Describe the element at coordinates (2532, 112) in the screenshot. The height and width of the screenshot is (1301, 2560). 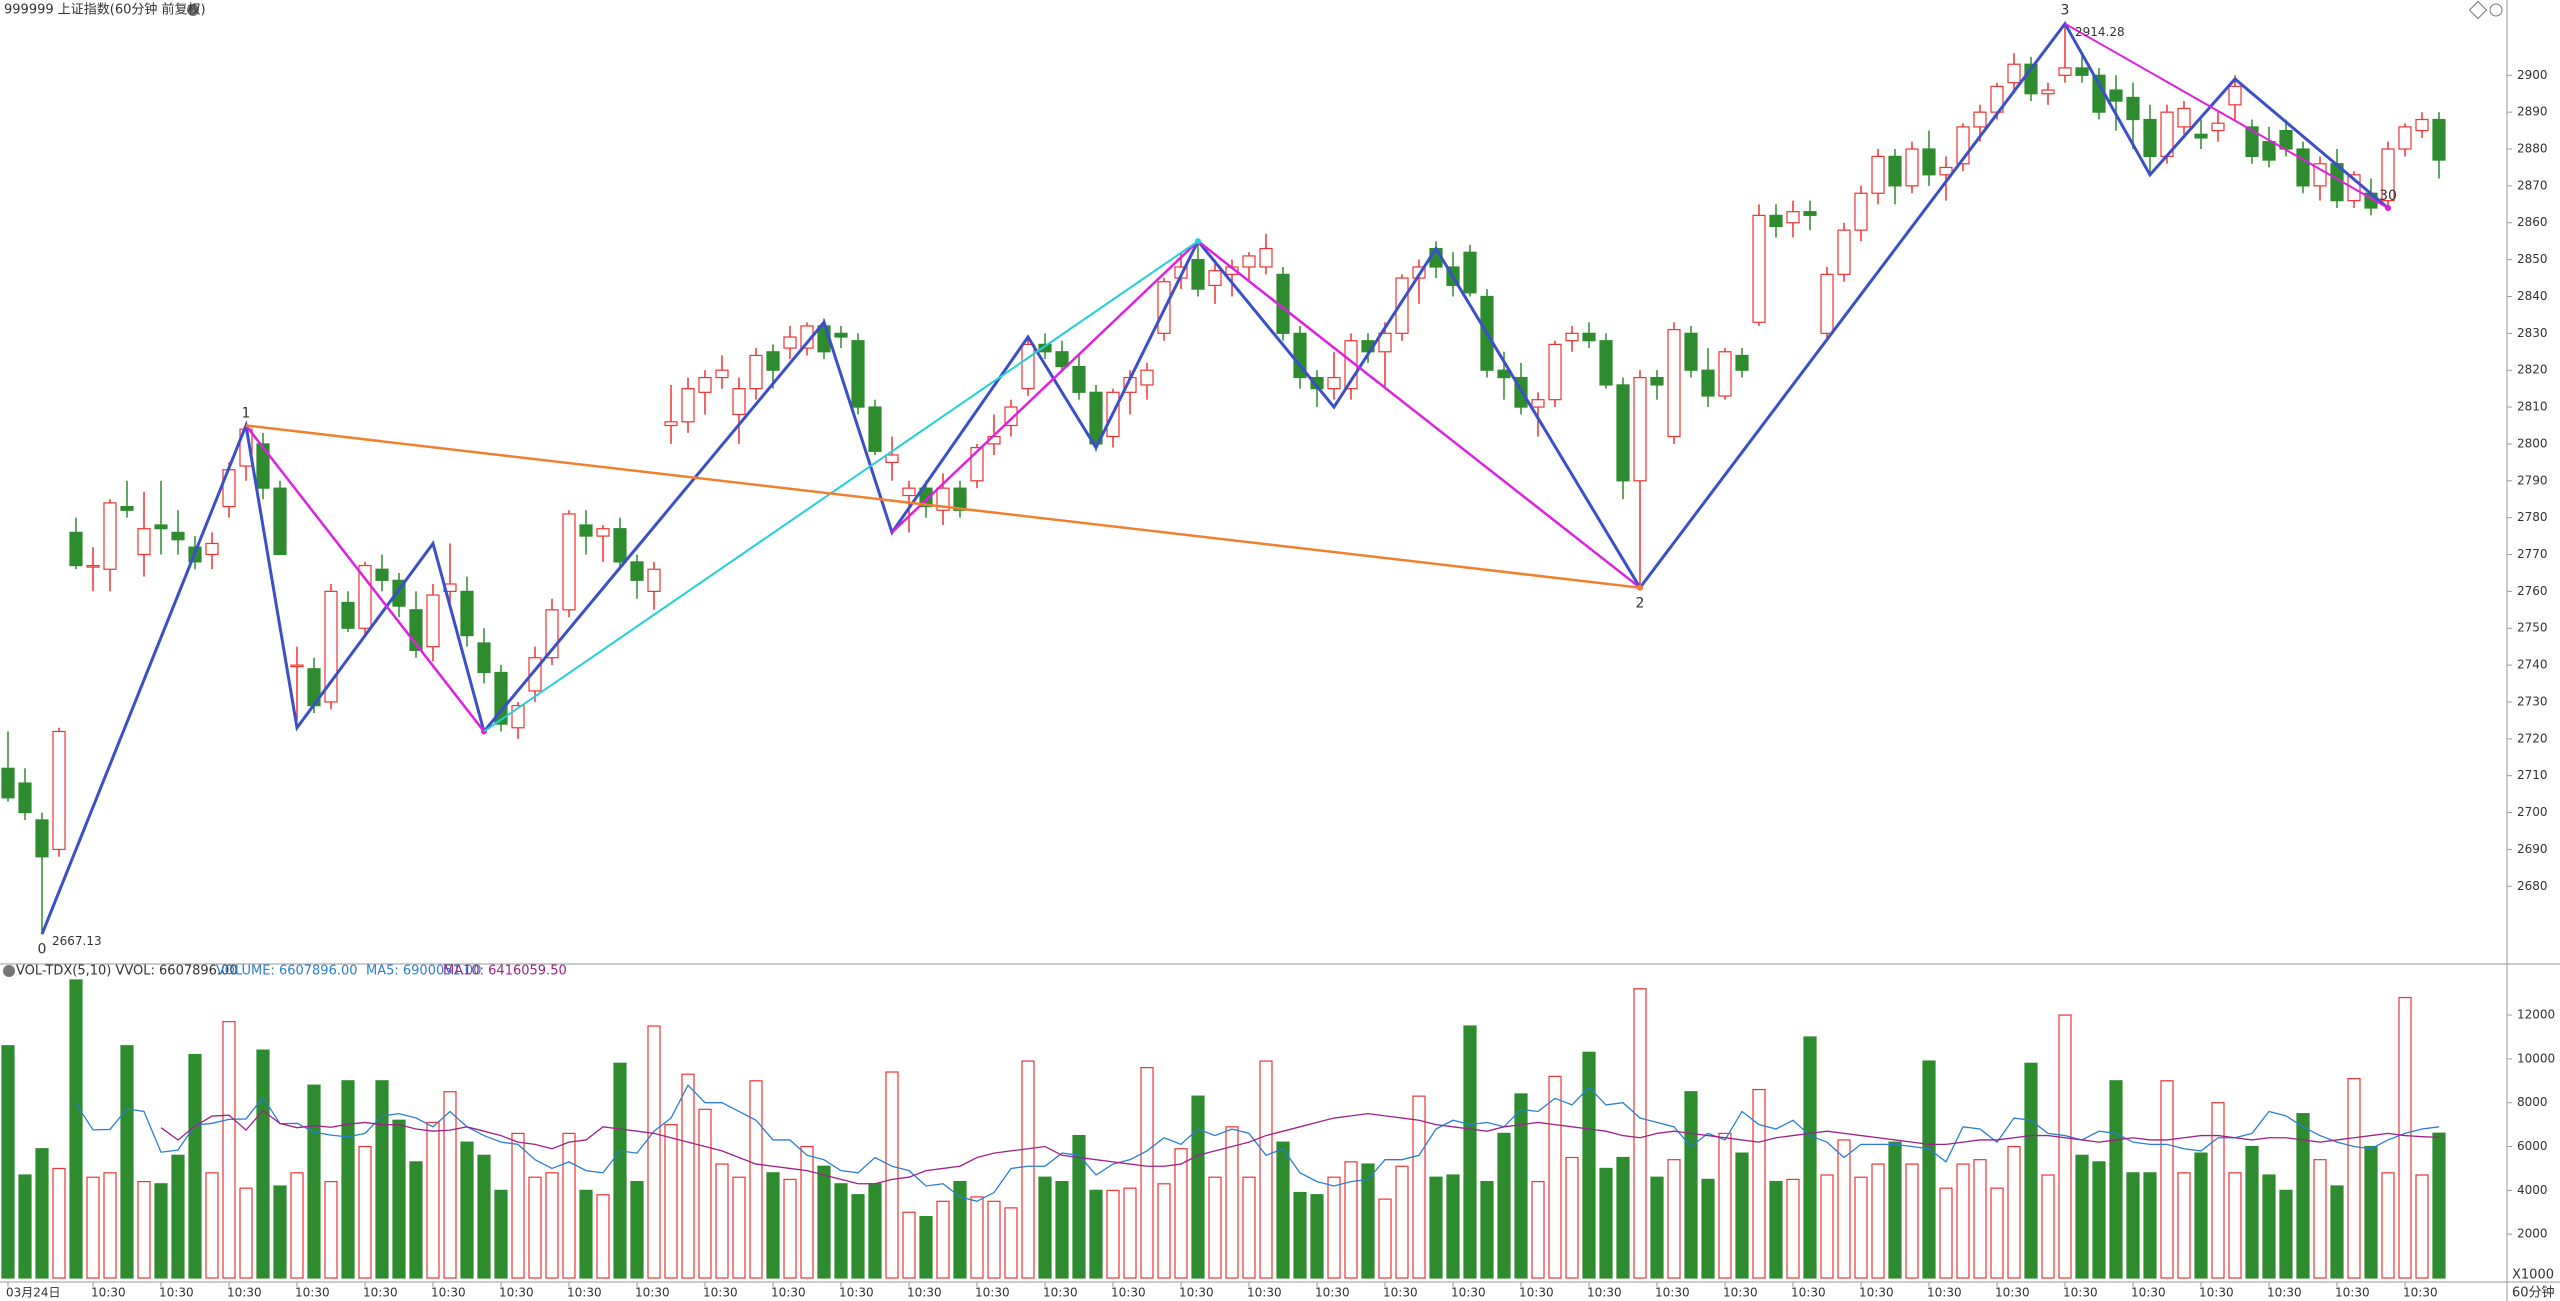
I see `y-tick-label: 2890` at that location.